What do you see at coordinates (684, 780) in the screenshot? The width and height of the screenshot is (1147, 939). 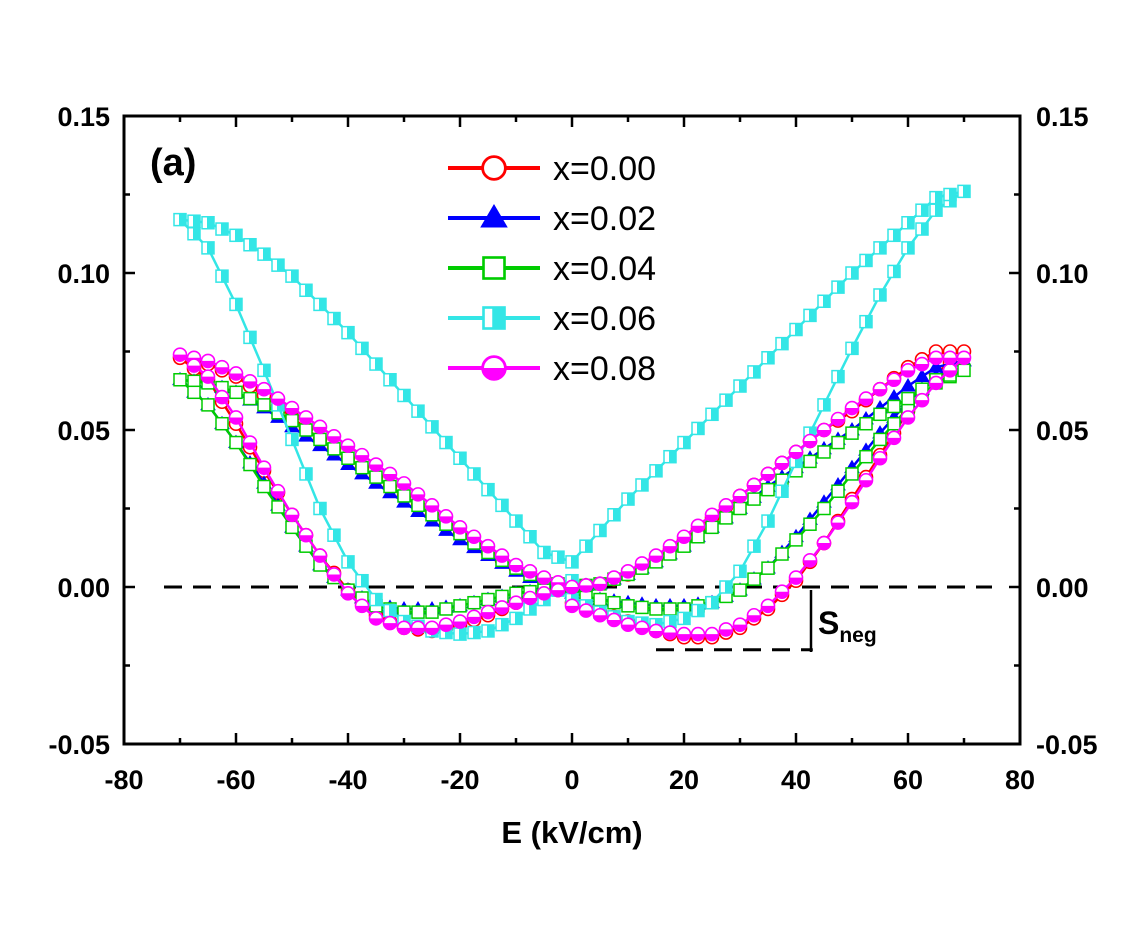 I see `x-tick-label: 20` at bounding box center [684, 780].